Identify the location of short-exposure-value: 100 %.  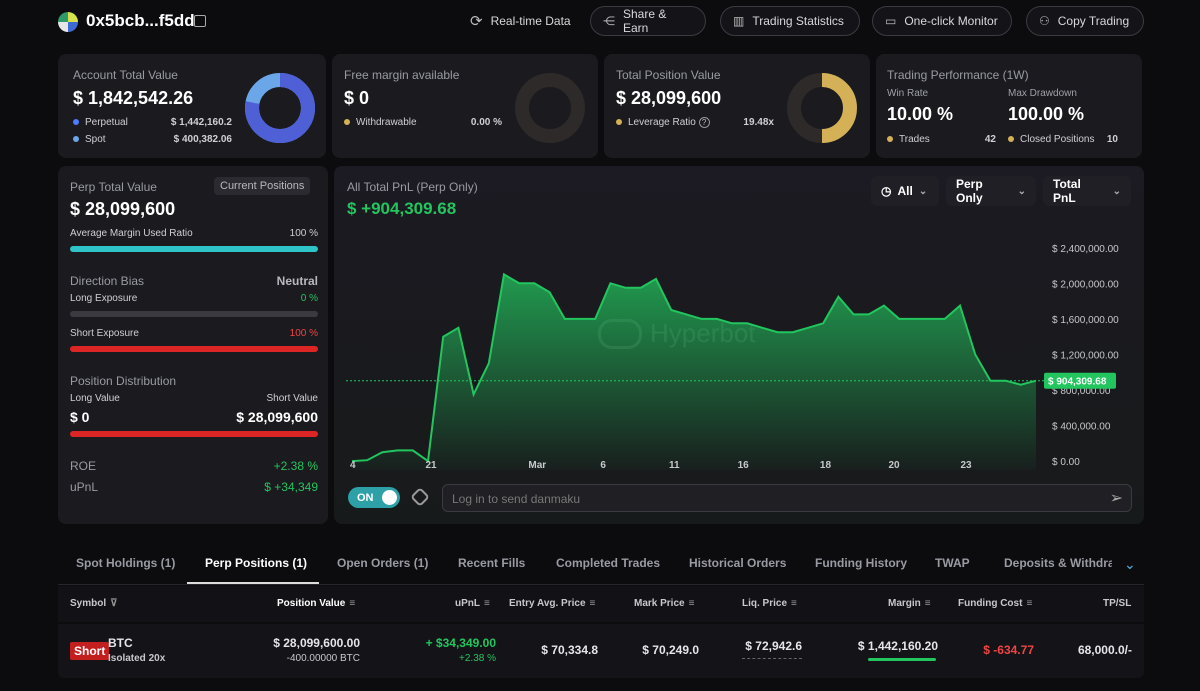
(303, 333).